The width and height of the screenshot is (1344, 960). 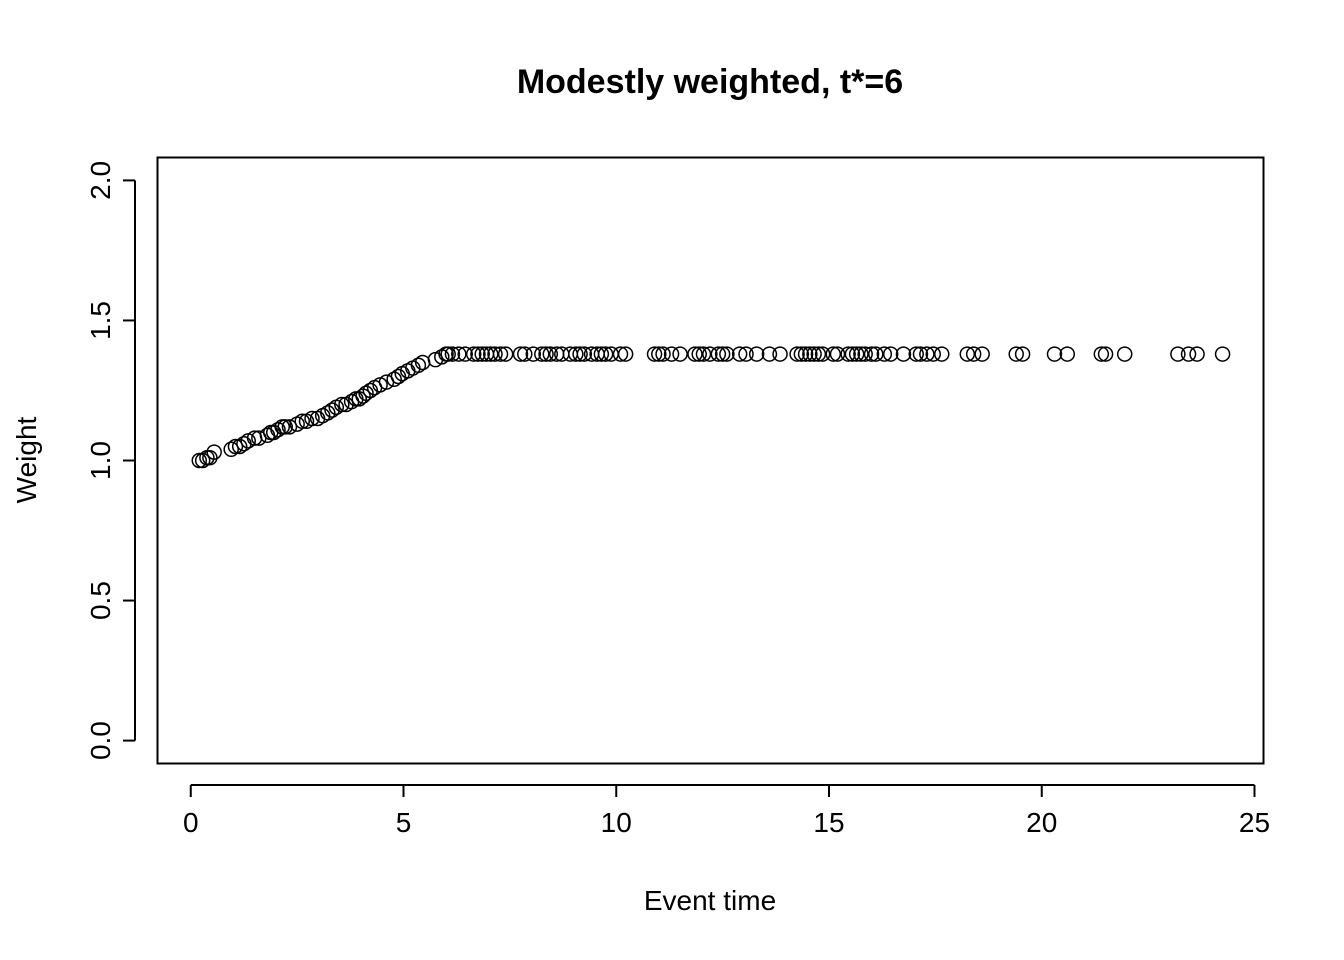 I want to click on y-axis-label: Weight, so click(x=26, y=459).